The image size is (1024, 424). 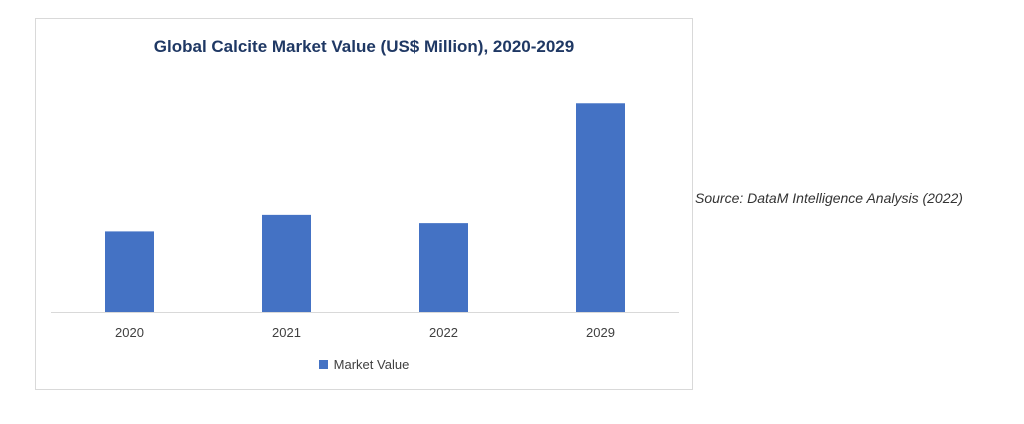 I want to click on bar-2020, so click(x=129, y=271).